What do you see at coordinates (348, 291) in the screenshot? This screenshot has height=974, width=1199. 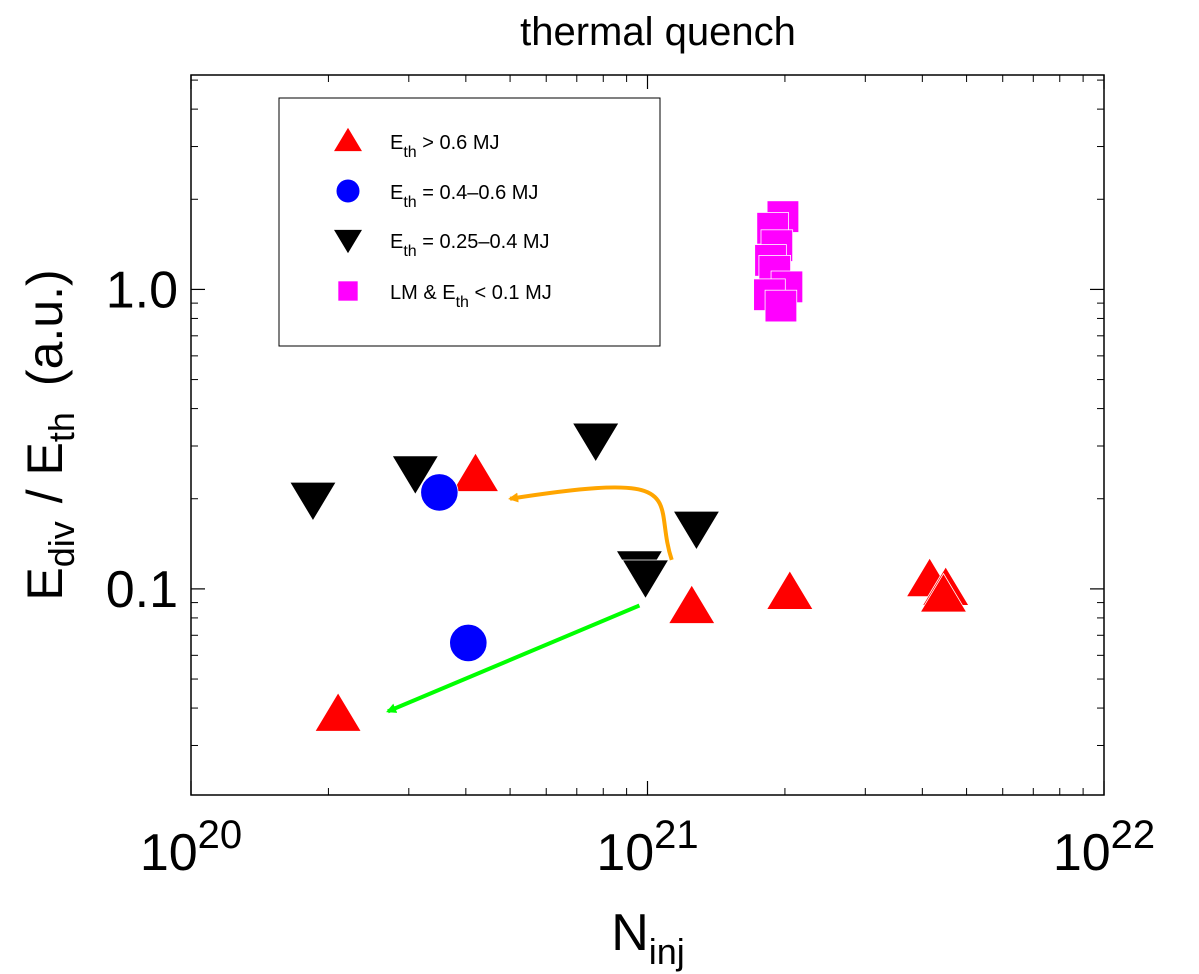 I see `legend-marker-square` at bounding box center [348, 291].